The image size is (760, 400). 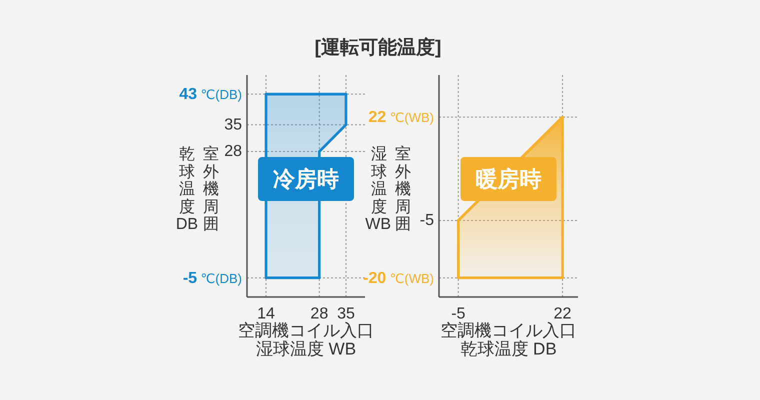 I want to click on chart-title: [運転可能温度], so click(x=378, y=47).